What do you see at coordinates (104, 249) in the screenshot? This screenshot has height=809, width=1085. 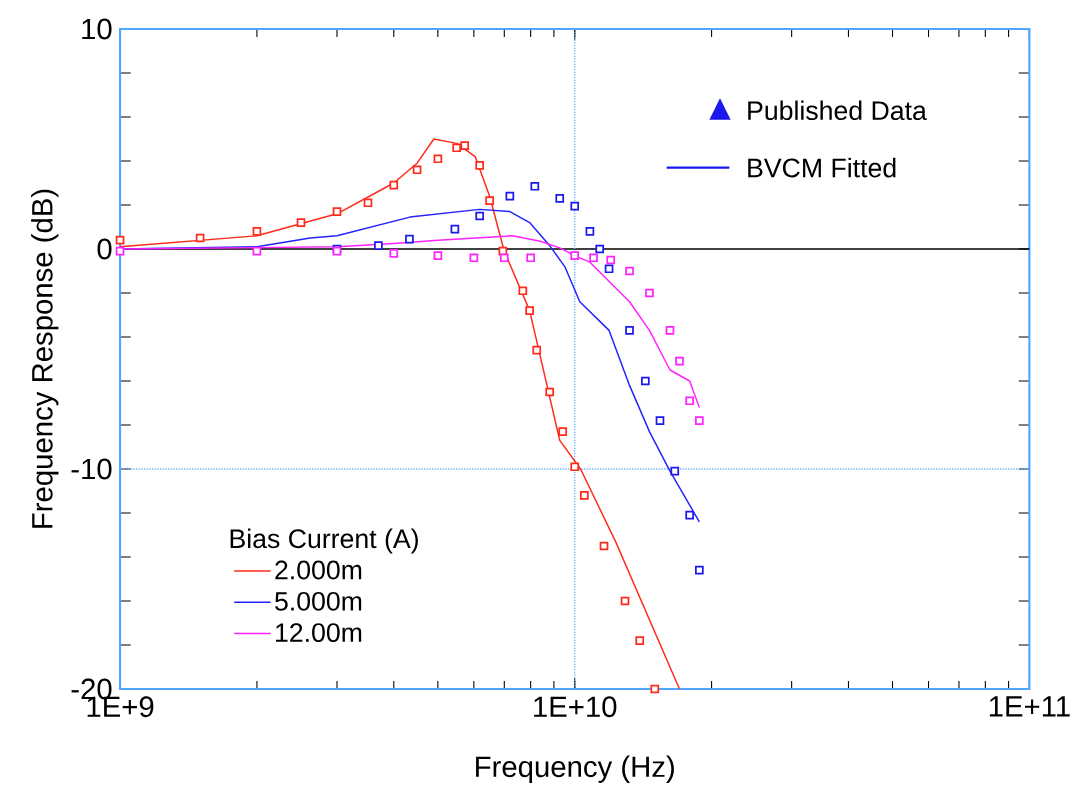 I see `y-tick-label: 0` at bounding box center [104, 249].